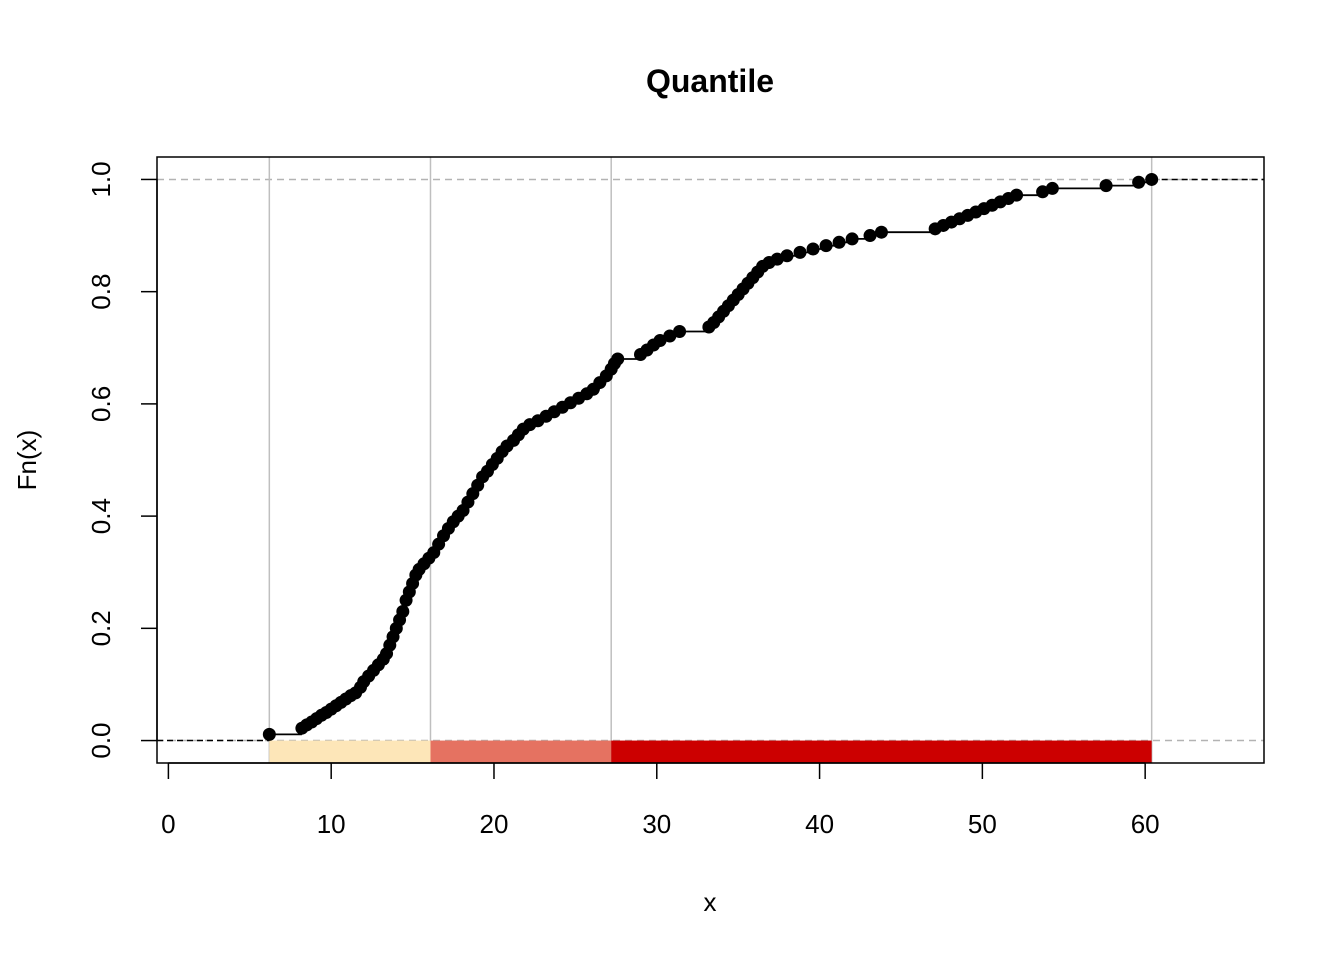 The image size is (1344, 960). What do you see at coordinates (168, 824) in the screenshot?
I see `x-tick-label-0: 0` at bounding box center [168, 824].